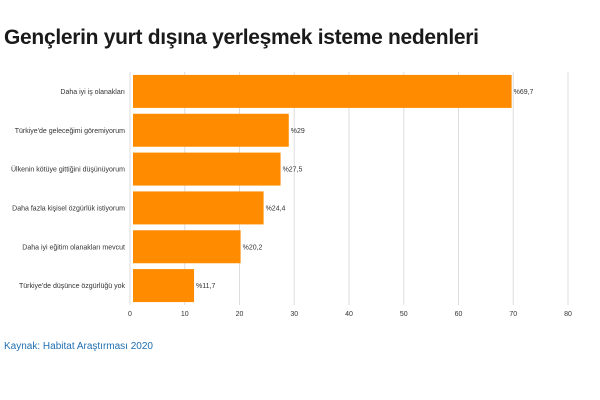 This screenshot has height=400, width=600. What do you see at coordinates (276, 208) in the screenshot?
I see `data-label: %24,4` at bounding box center [276, 208].